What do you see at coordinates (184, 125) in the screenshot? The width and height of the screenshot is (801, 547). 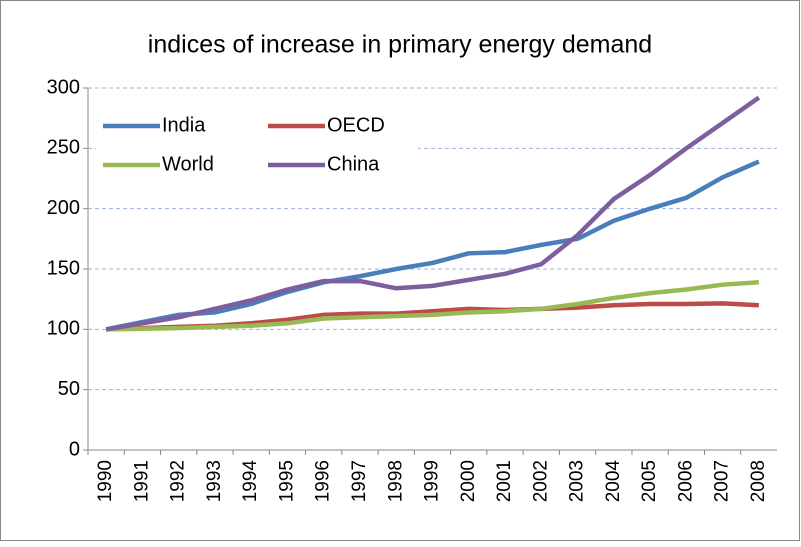 I see `legend-label: India` at bounding box center [184, 125].